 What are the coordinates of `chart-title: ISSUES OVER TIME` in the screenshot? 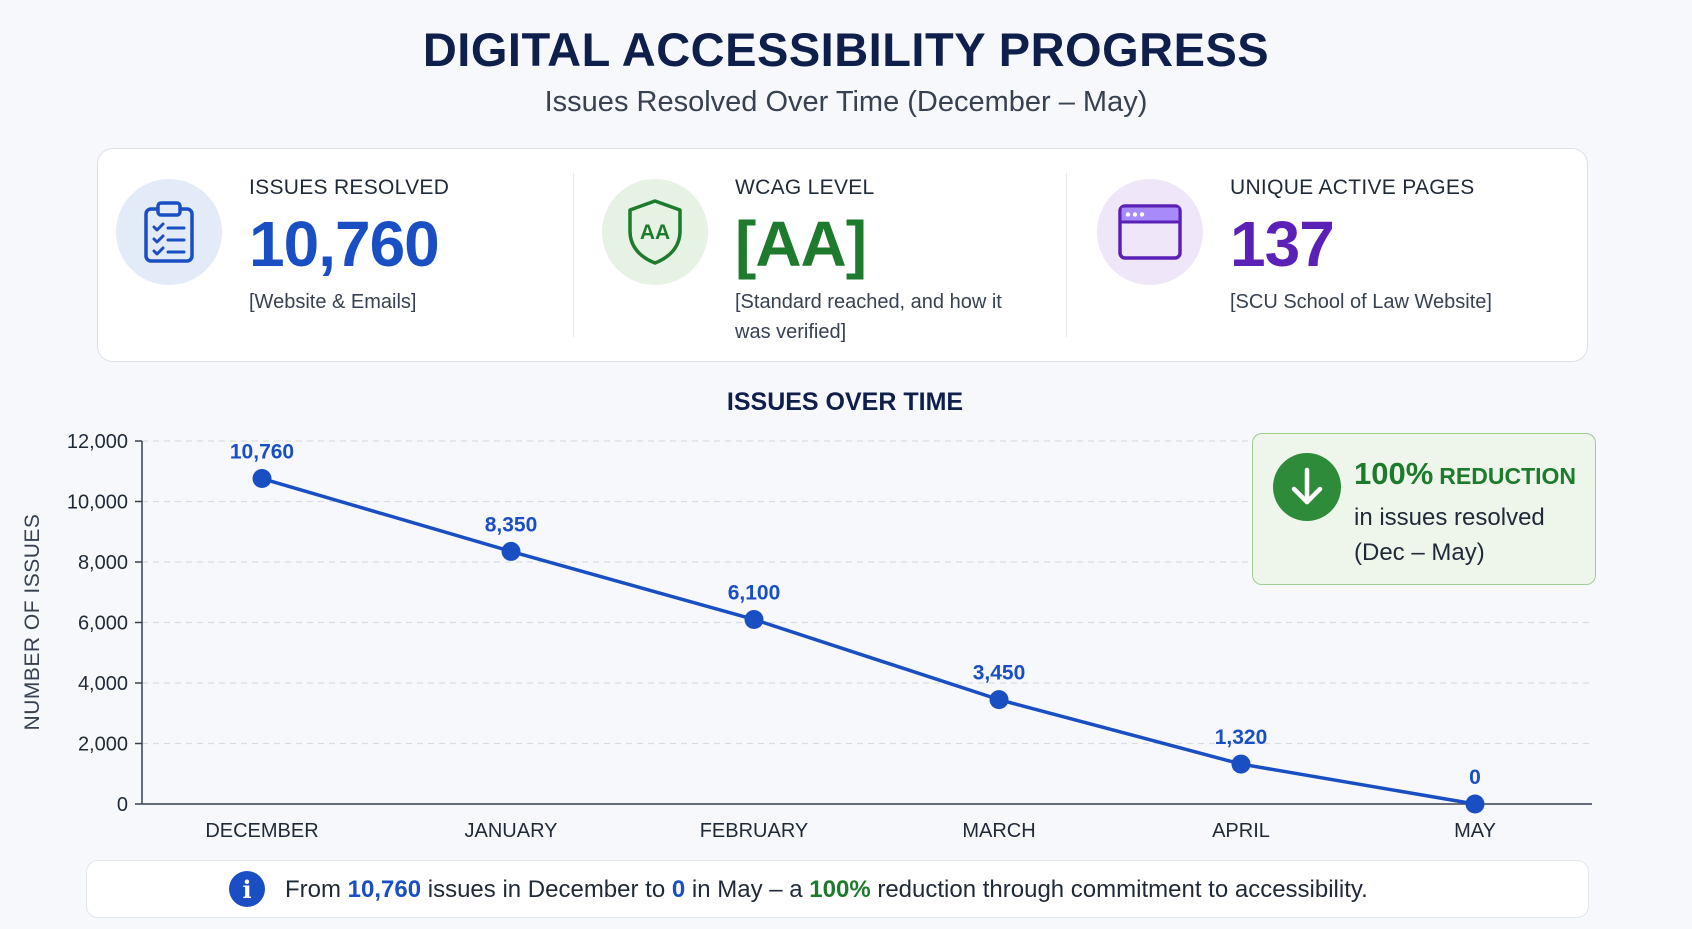 It's located at (845, 402).